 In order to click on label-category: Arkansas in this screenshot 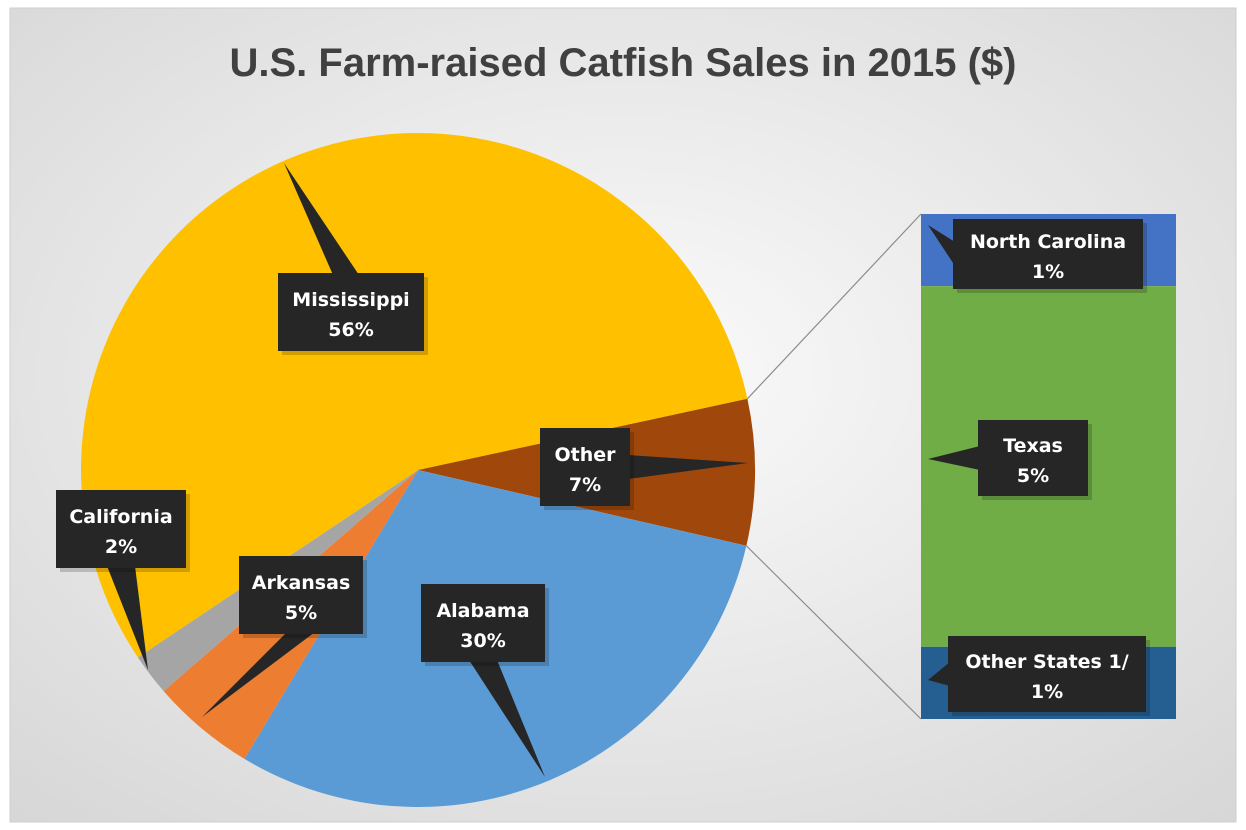, I will do `click(301, 583)`.